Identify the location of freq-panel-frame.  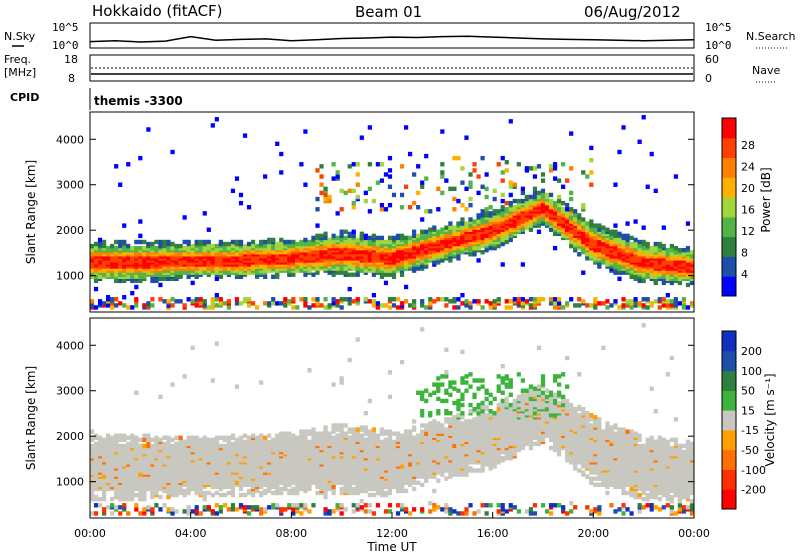
(392, 68).